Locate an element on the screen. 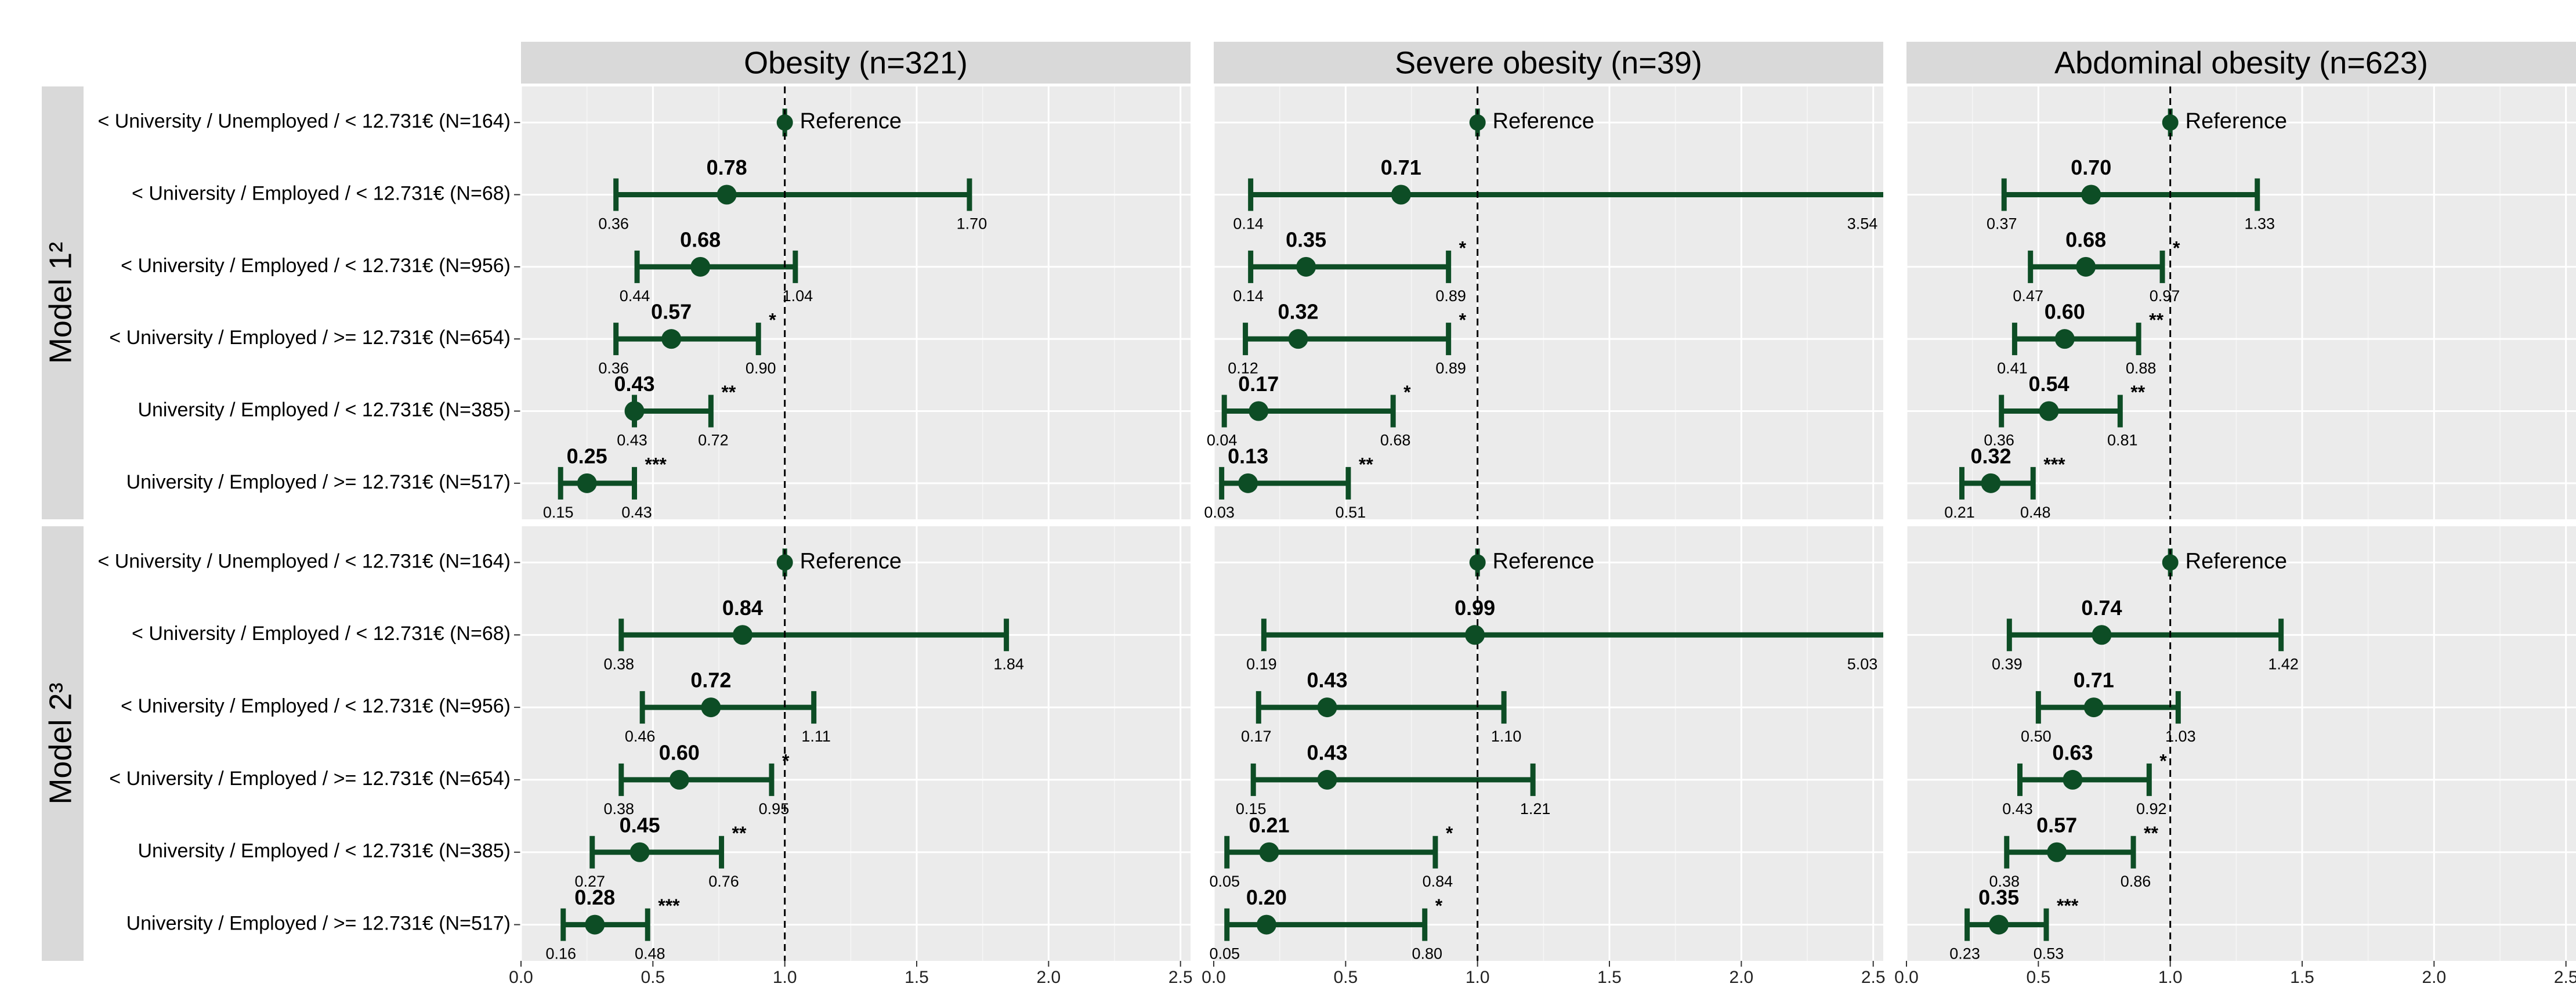 This screenshot has height=998, width=2576. value-label: 0.72 is located at coordinates (710, 680).